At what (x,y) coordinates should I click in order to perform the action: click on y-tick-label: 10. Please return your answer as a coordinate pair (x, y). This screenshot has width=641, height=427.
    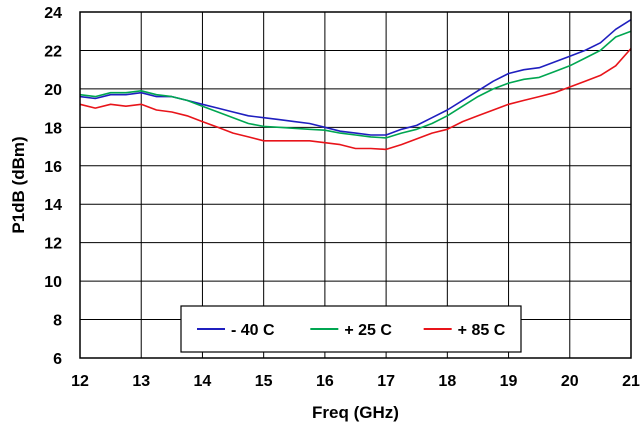
    Looking at the image, I should click on (53, 282).